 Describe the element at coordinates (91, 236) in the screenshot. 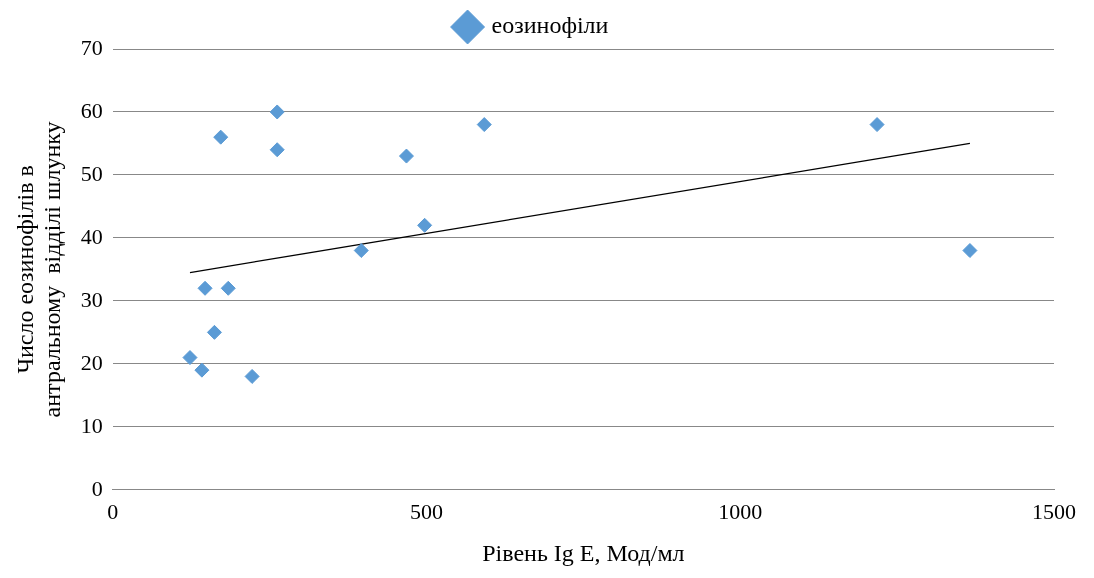

I see `y-tick-label: 40` at that location.